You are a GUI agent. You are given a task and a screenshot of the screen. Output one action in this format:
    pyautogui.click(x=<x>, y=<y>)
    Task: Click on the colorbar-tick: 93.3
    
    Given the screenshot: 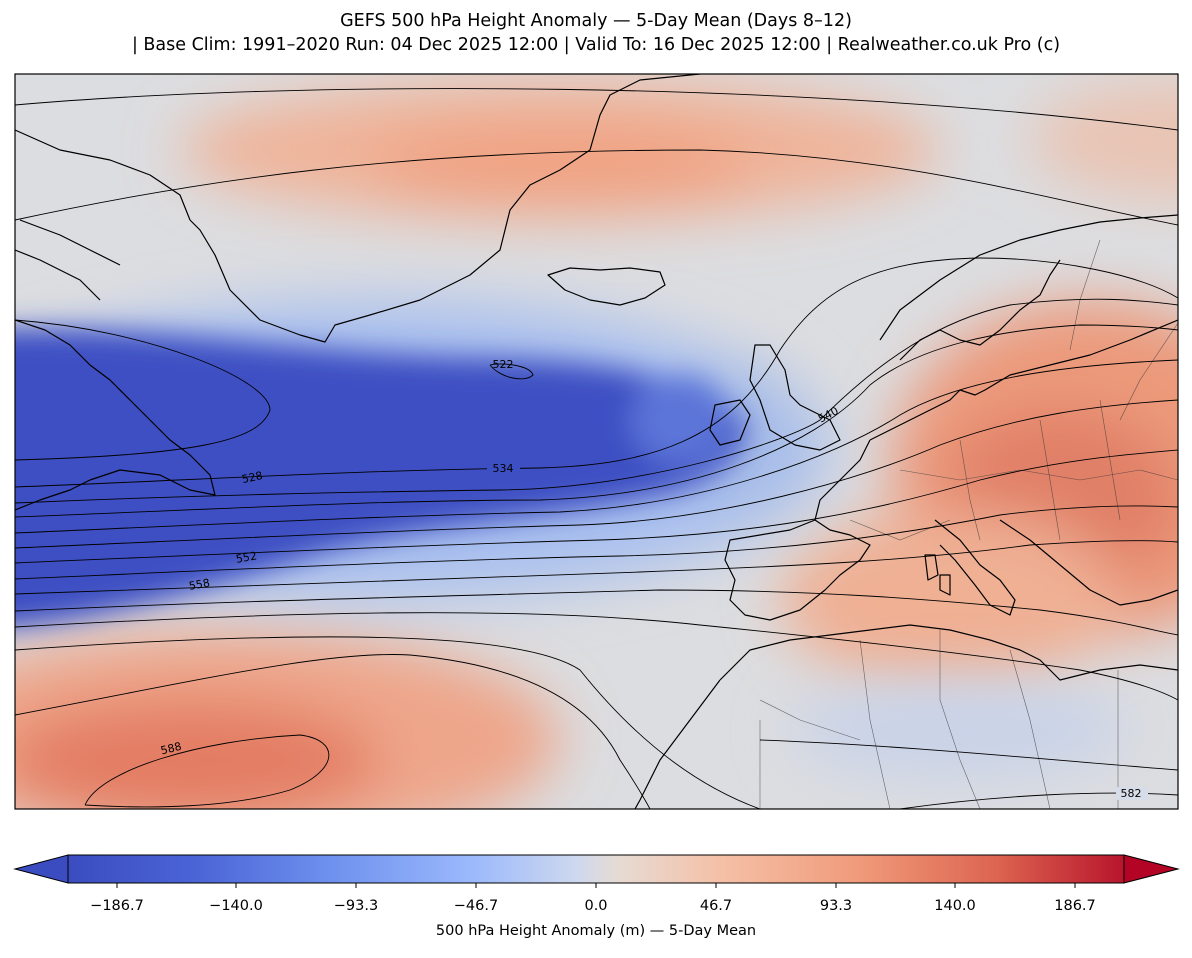 What is the action you would take?
    pyautogui.click(x=836, y=906)
    